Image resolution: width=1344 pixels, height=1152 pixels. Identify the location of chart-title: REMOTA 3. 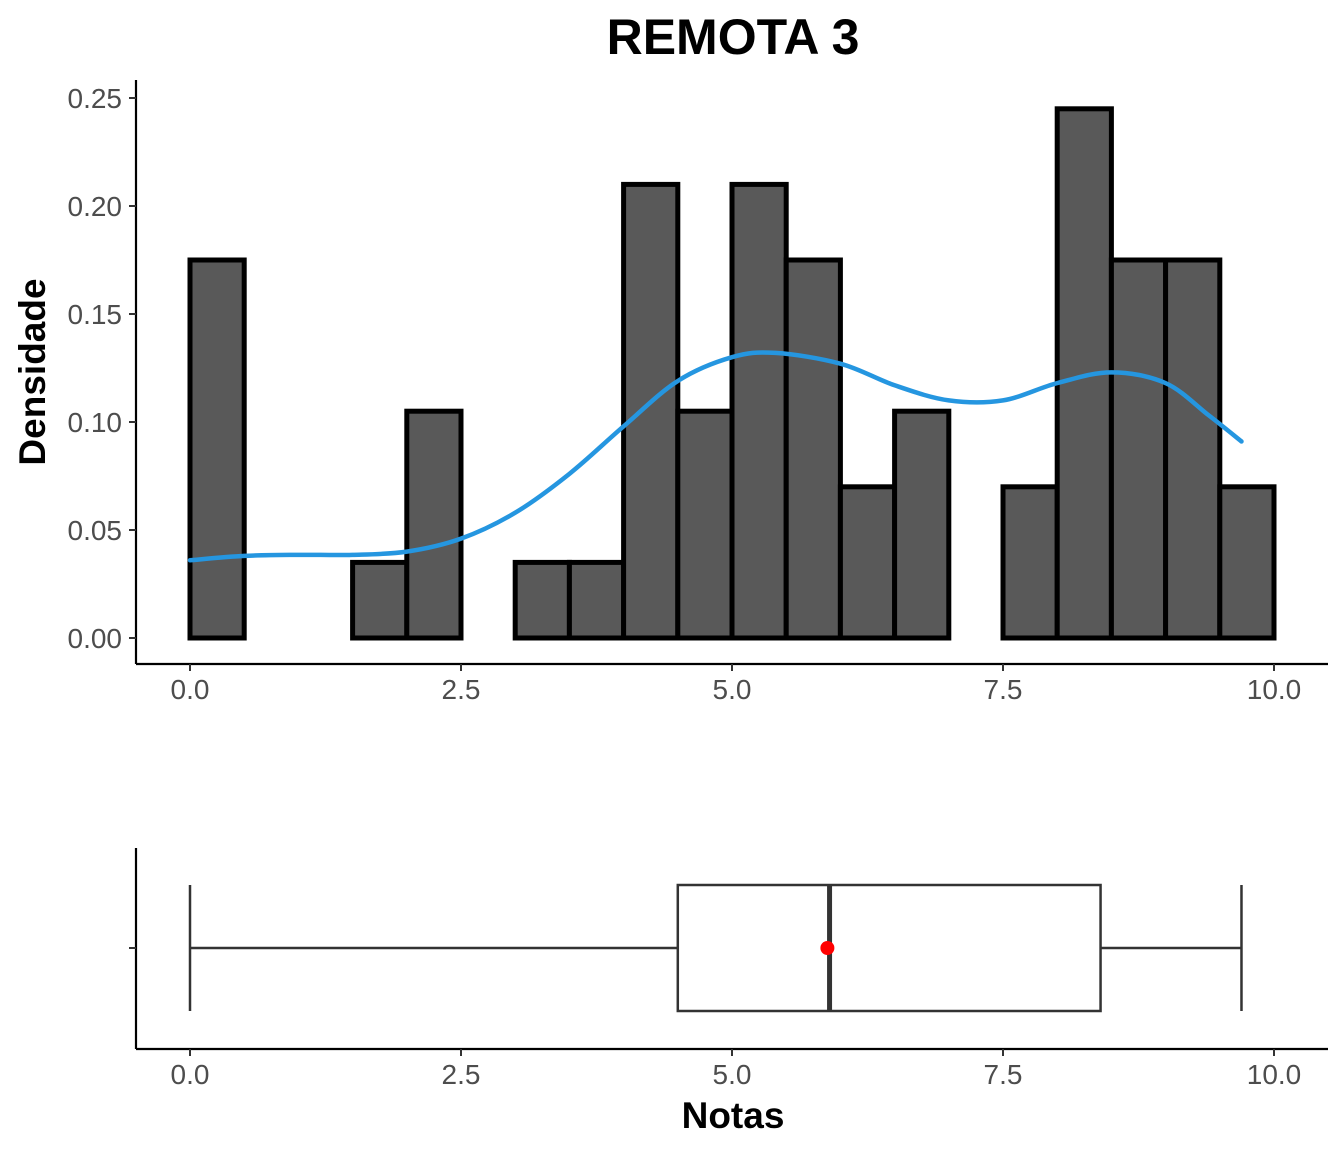
(733, 37).